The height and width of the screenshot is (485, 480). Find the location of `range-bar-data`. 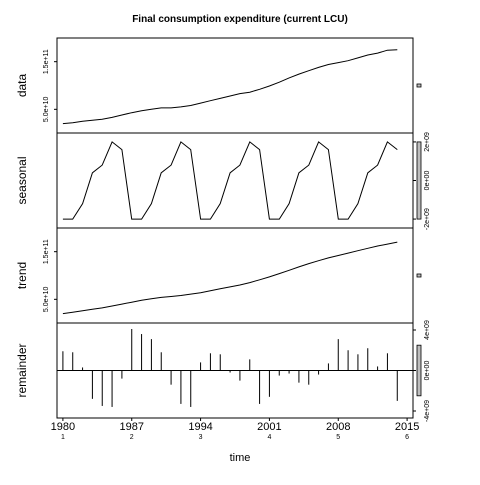

range-bar-data is located at coordinates (419, 85).